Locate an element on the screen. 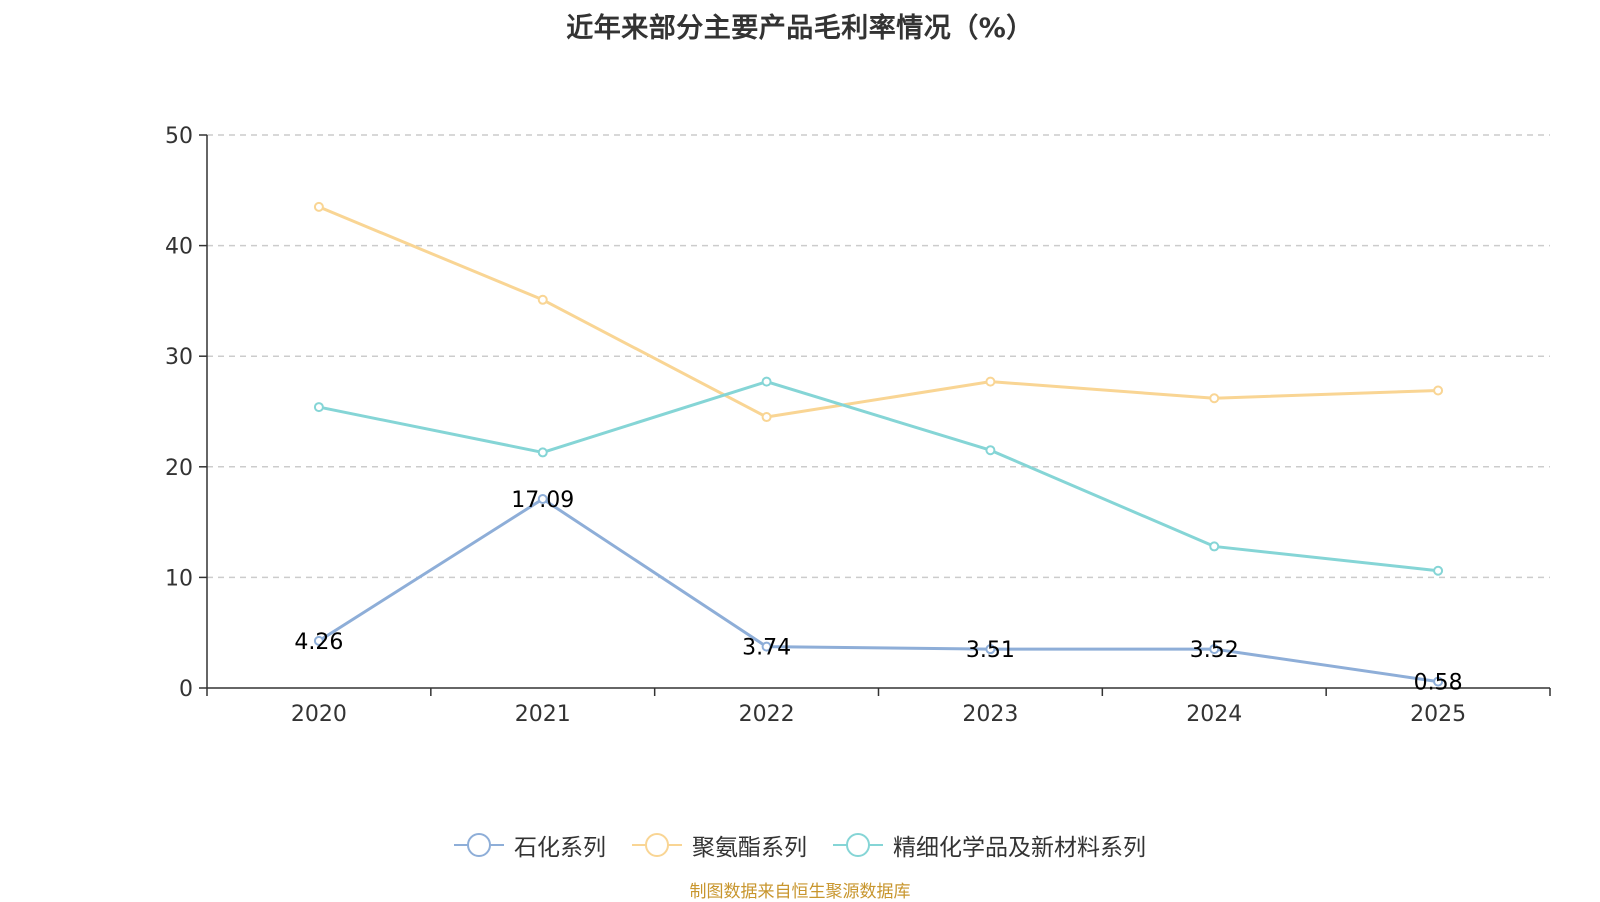 The height and width of the screenshot is (902, 1600). legend-item-polyurethane: 聚氨酯系列 is located at coordinates (719, 845).